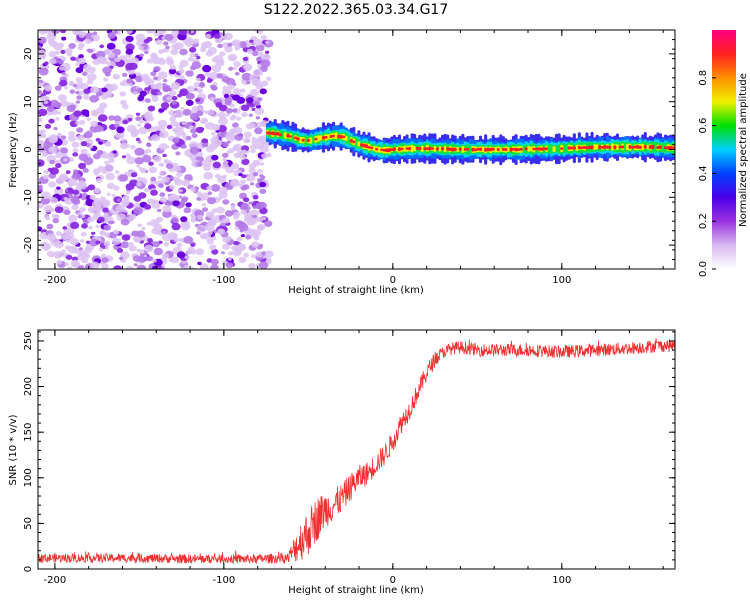 The image size is (750, 600). What do you see at coordinates (28, 386) in the screenshot?
I see `snr-y-tick-label: 200` at bounding box center [28, 386].